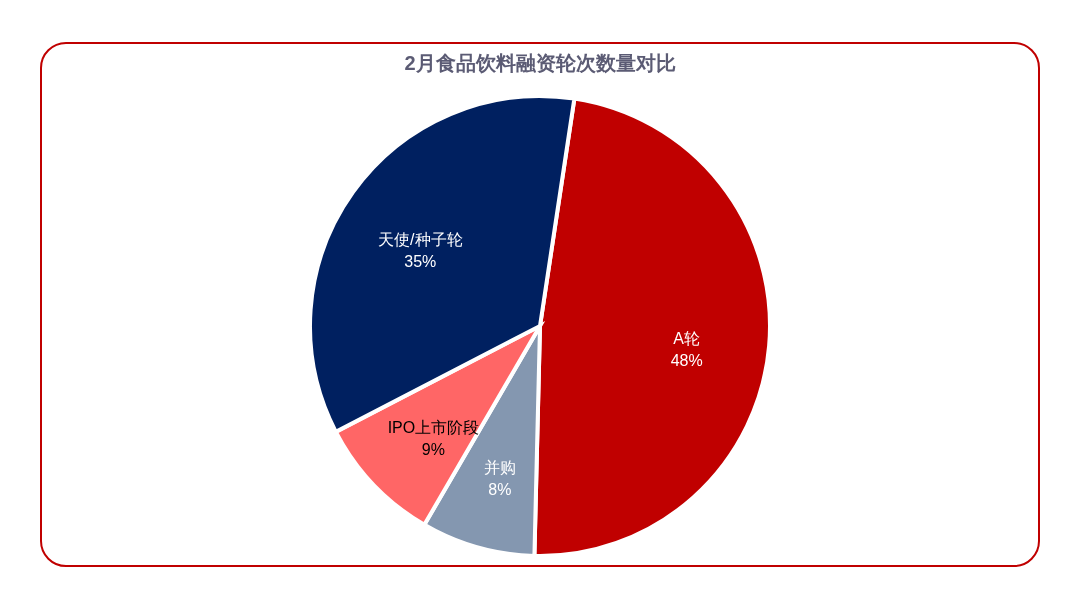 The height and width of the screenshot is (608, 1080). I want to click on slice-label: A轮, so click(686, 338).